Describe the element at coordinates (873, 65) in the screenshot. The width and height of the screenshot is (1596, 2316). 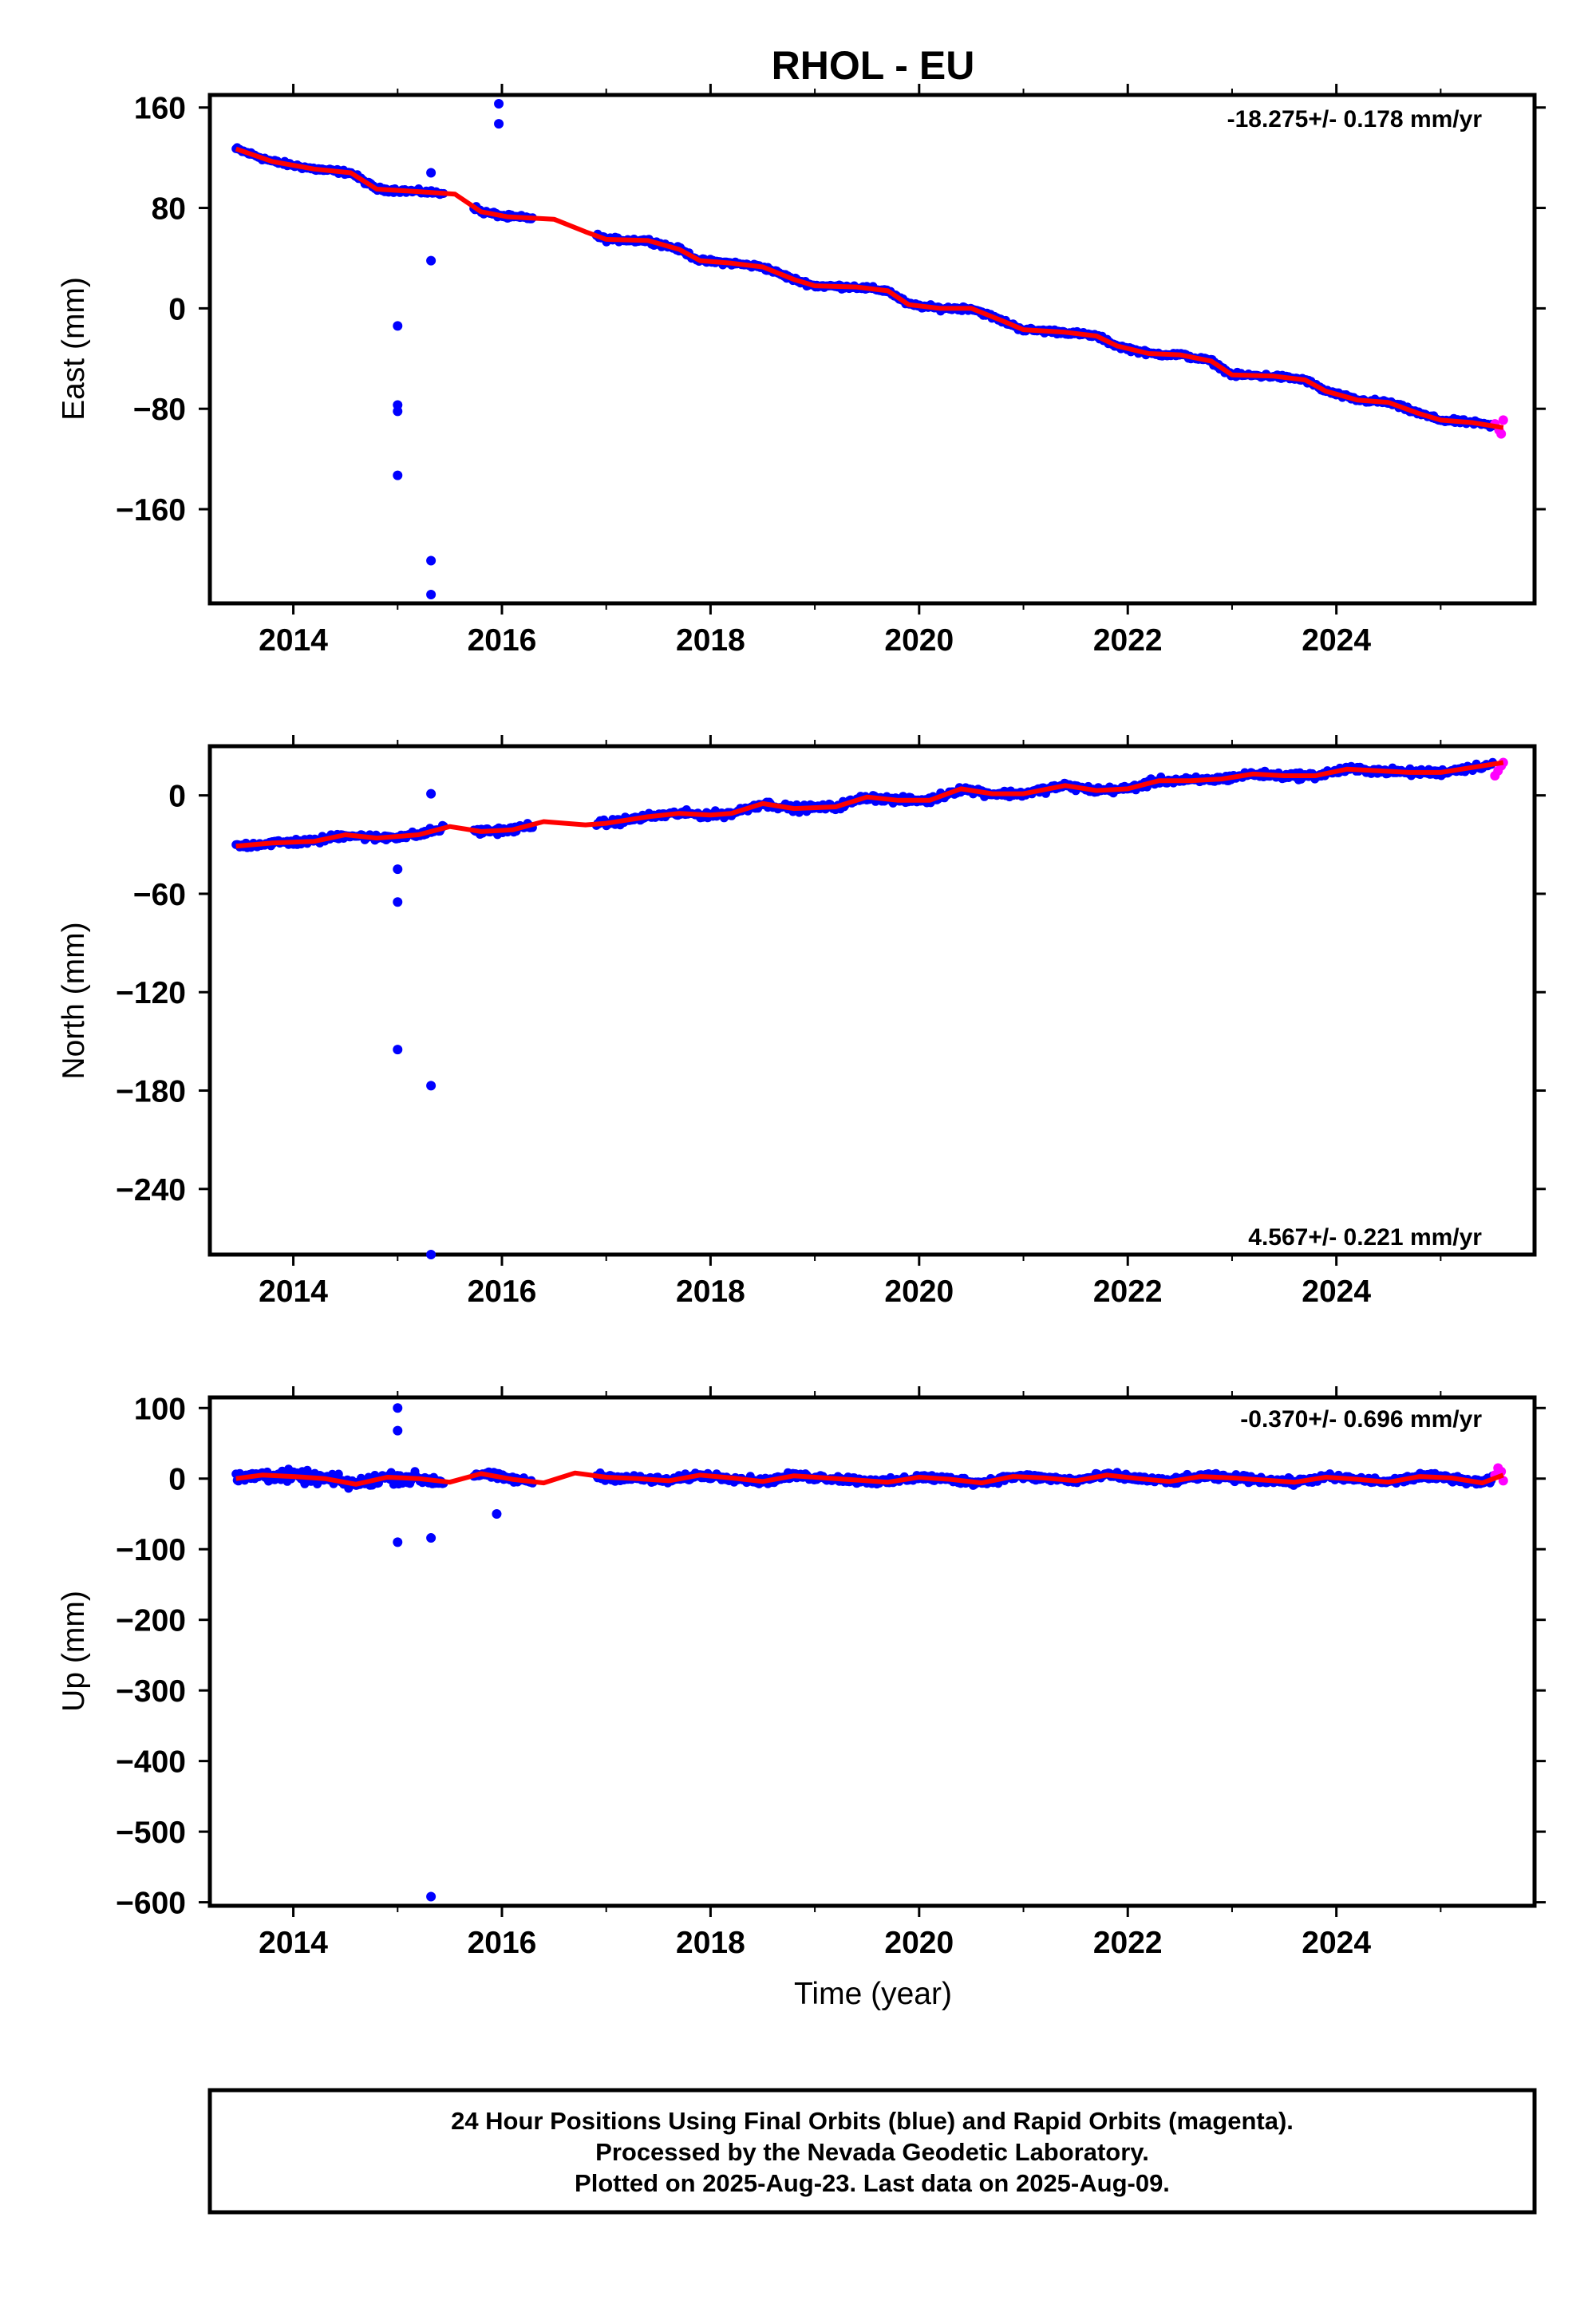
I see `chart-title: RHOL - EU` at that location.